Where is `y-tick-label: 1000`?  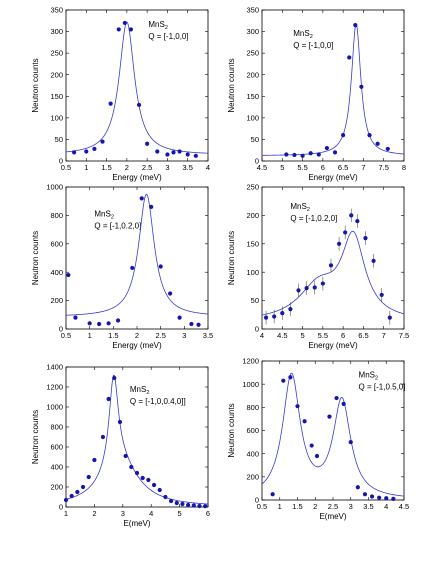 y-tick-label: 1000 is located at coordinates (54, 187).